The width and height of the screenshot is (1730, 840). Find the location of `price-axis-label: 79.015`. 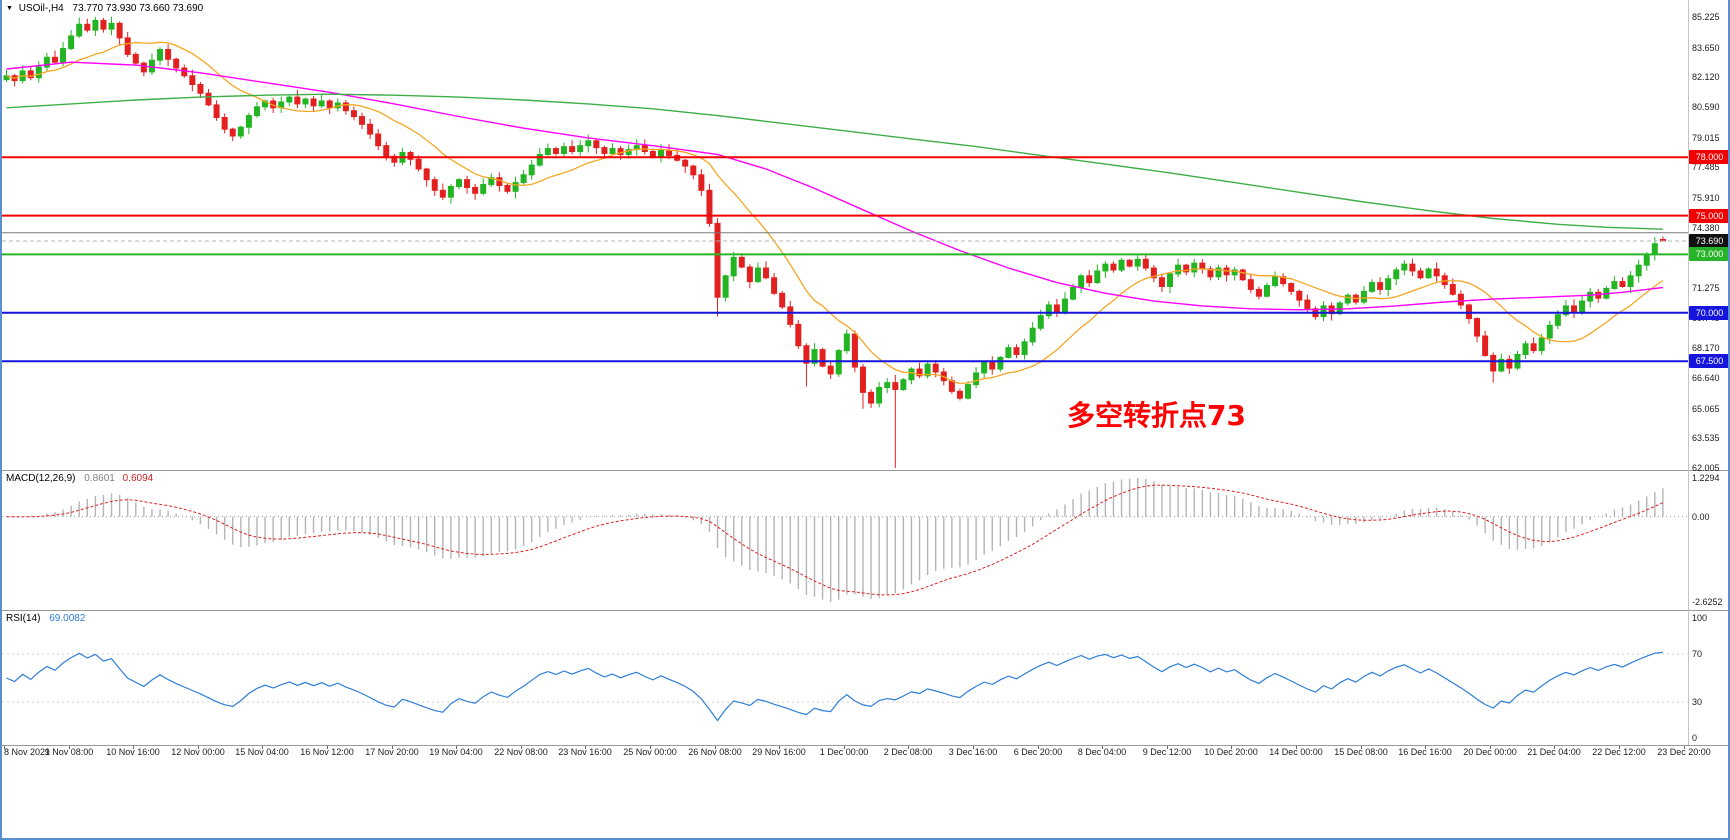

price-axis-label: 79.015 is located at coordinates (1706, 138).